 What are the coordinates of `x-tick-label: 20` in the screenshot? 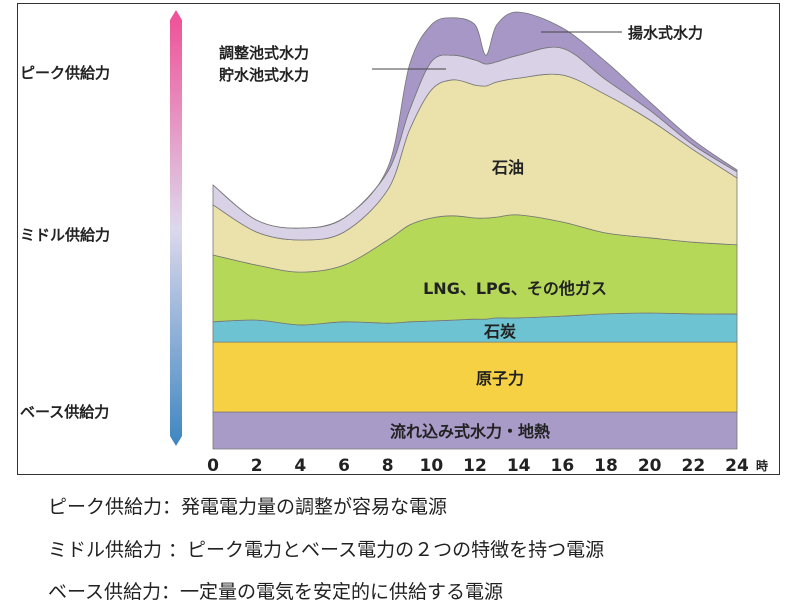 It's located at (650, 466).